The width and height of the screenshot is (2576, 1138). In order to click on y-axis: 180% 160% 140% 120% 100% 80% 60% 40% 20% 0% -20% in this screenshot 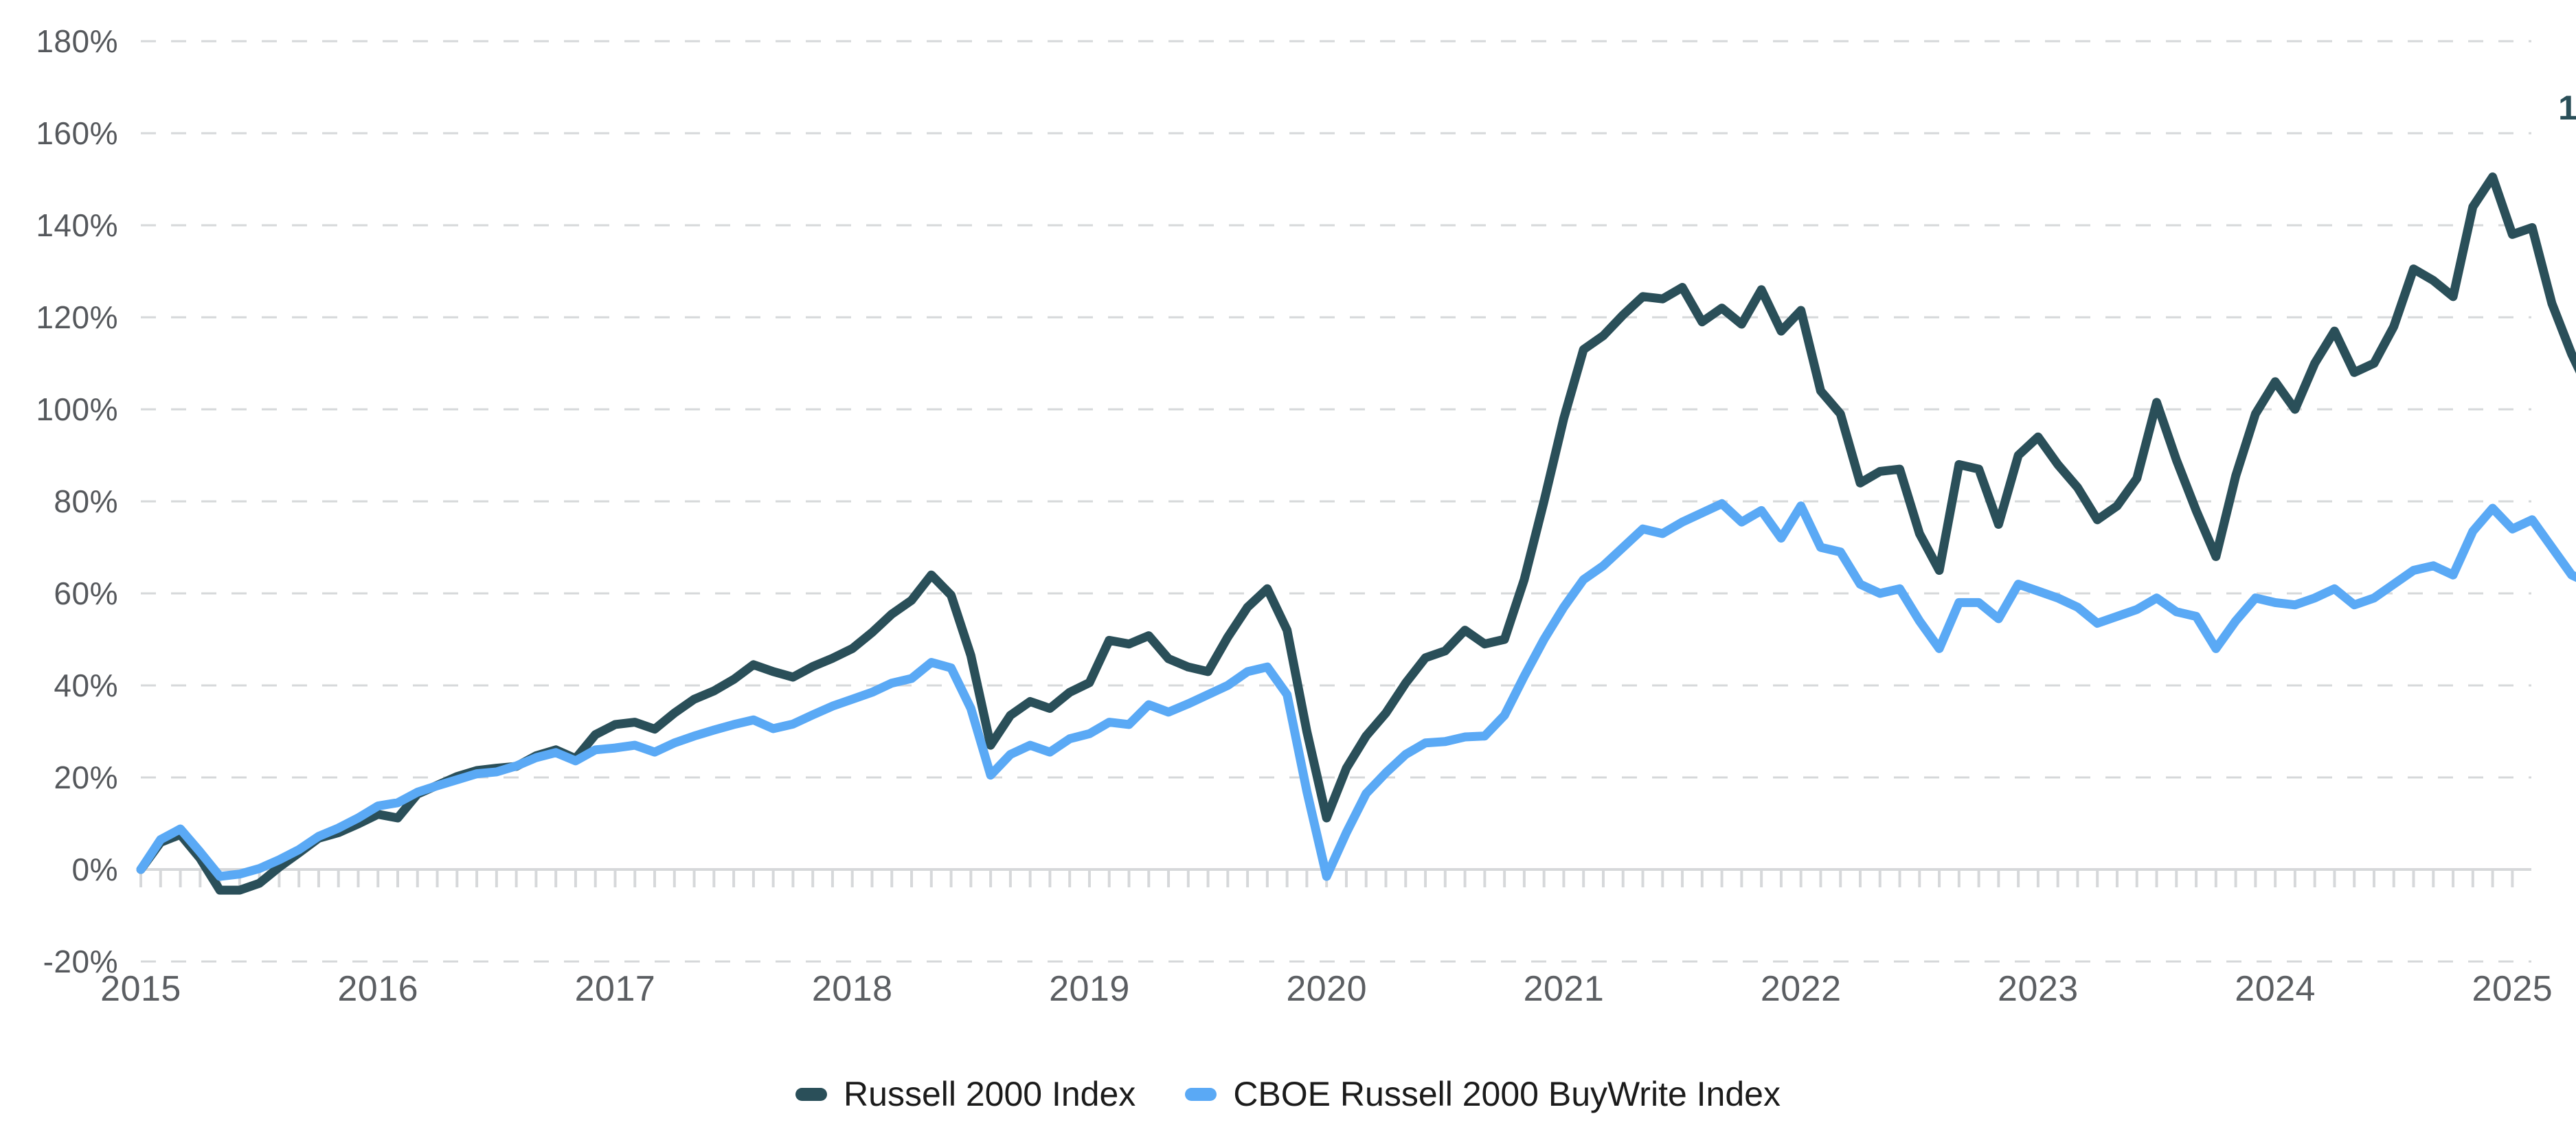, I will do `click(65, 501)`.